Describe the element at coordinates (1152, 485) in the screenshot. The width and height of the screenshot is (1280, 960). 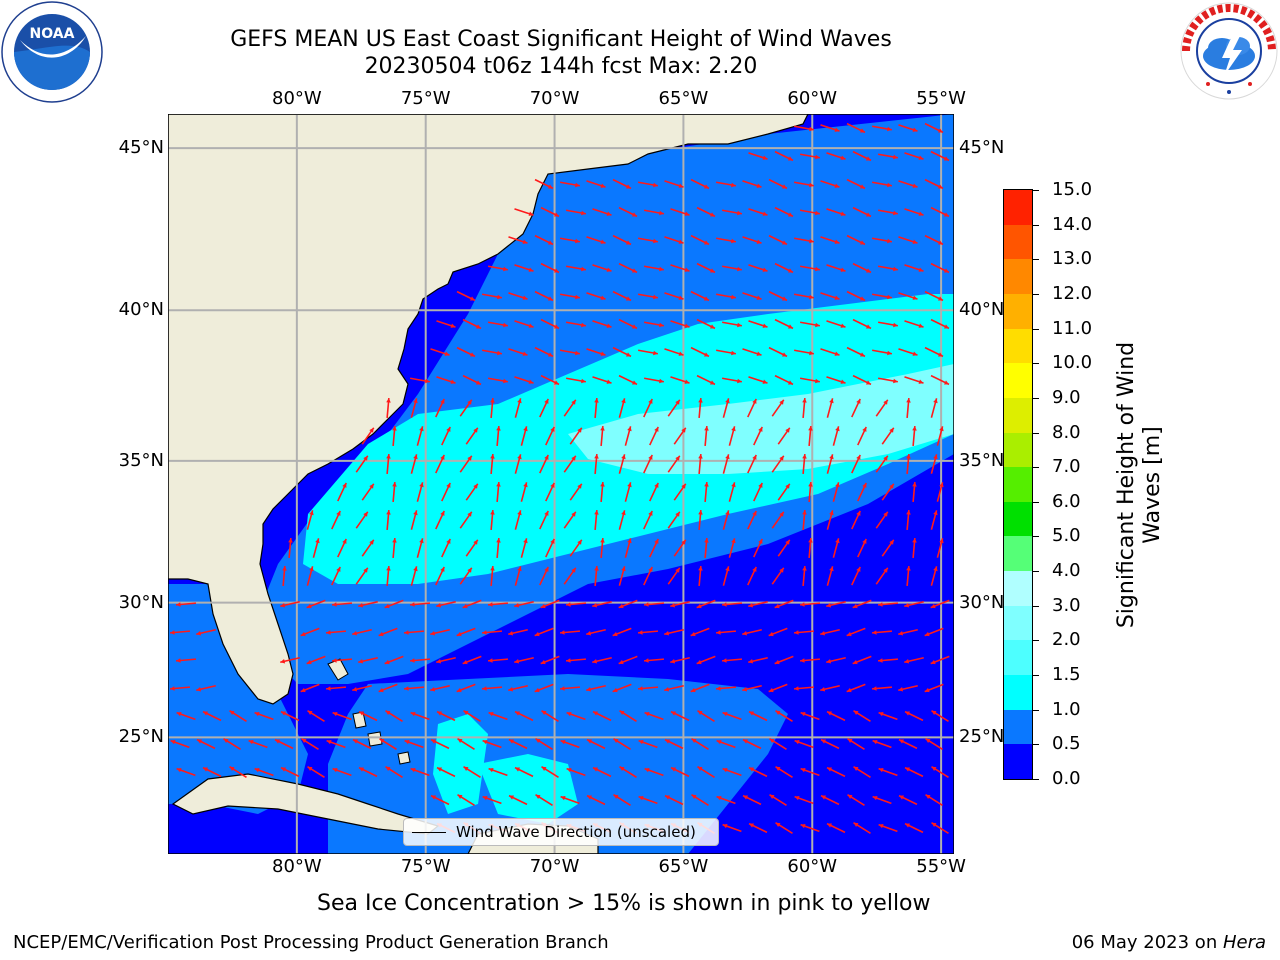
I see `colorbar-label-line2: Waves [m]` at that location.